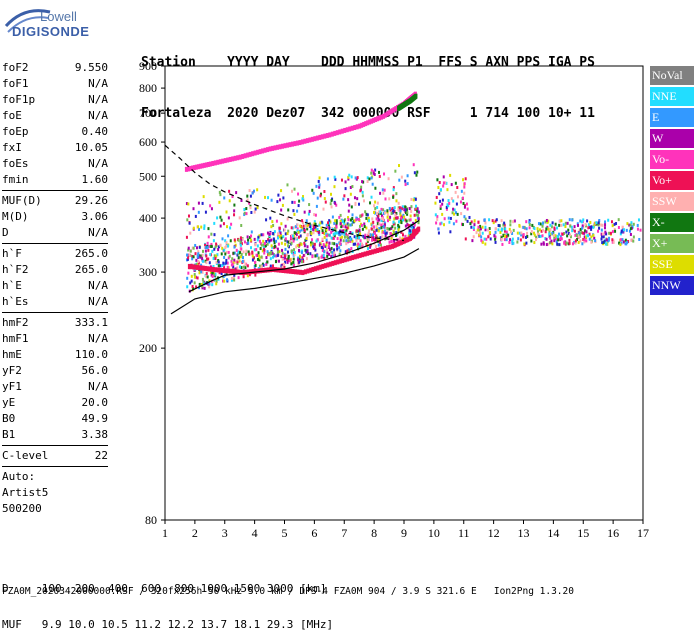 Image resolution: width=700 pixels, height=643 pixels. Describe the element at coordinates (344, 533) in the screenshot. I see `x-tick-label: 7` at that location.